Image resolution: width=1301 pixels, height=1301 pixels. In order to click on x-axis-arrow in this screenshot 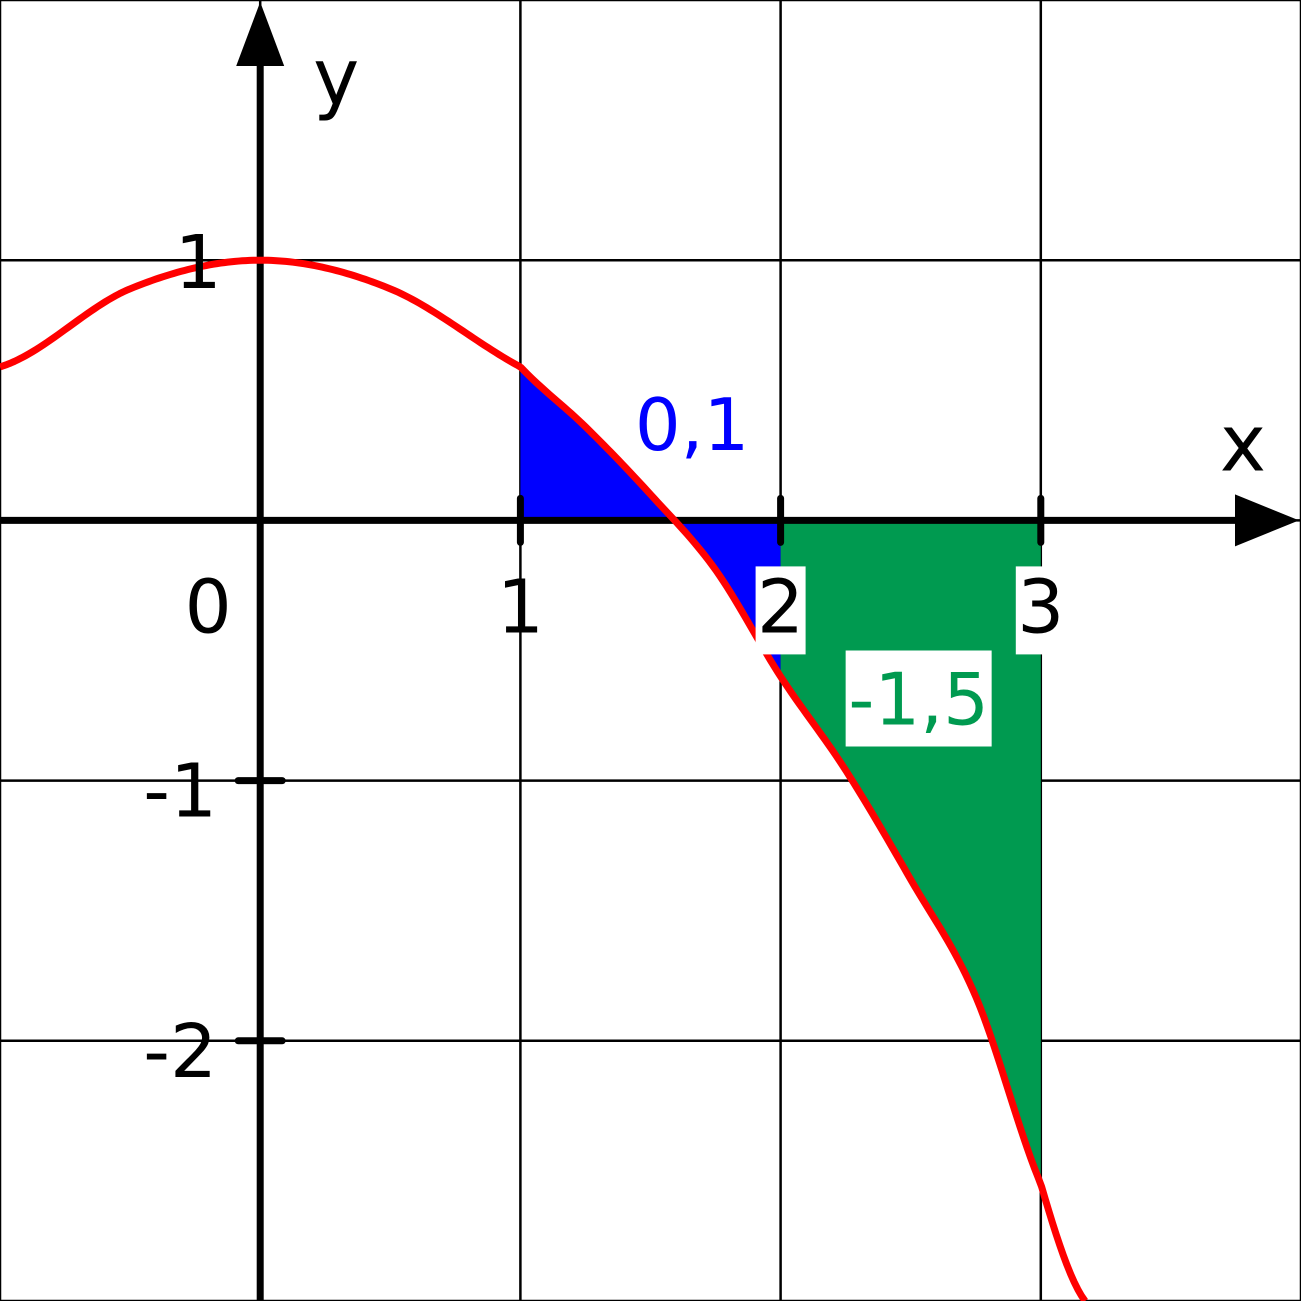, I will do `click(1267, 520)`.